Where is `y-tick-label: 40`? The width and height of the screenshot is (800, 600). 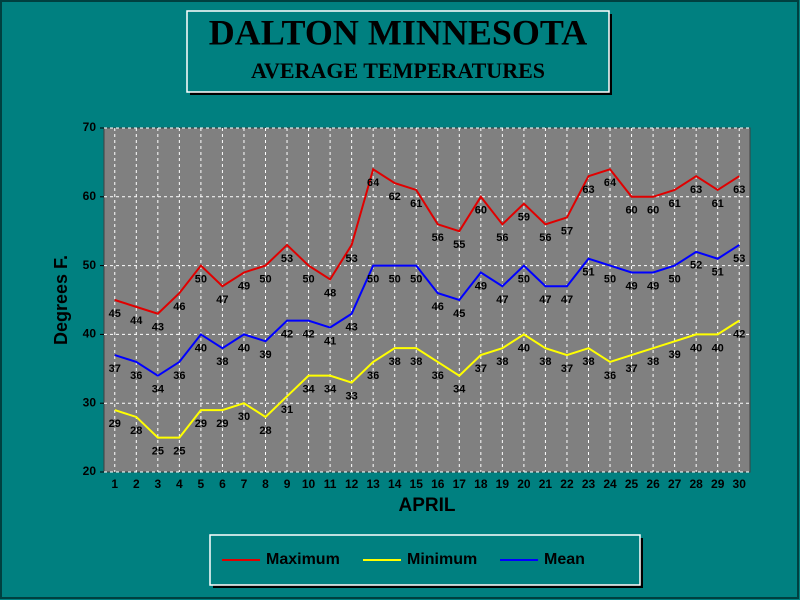 y-tick-label: 40 is located at coordinates (90, 334).